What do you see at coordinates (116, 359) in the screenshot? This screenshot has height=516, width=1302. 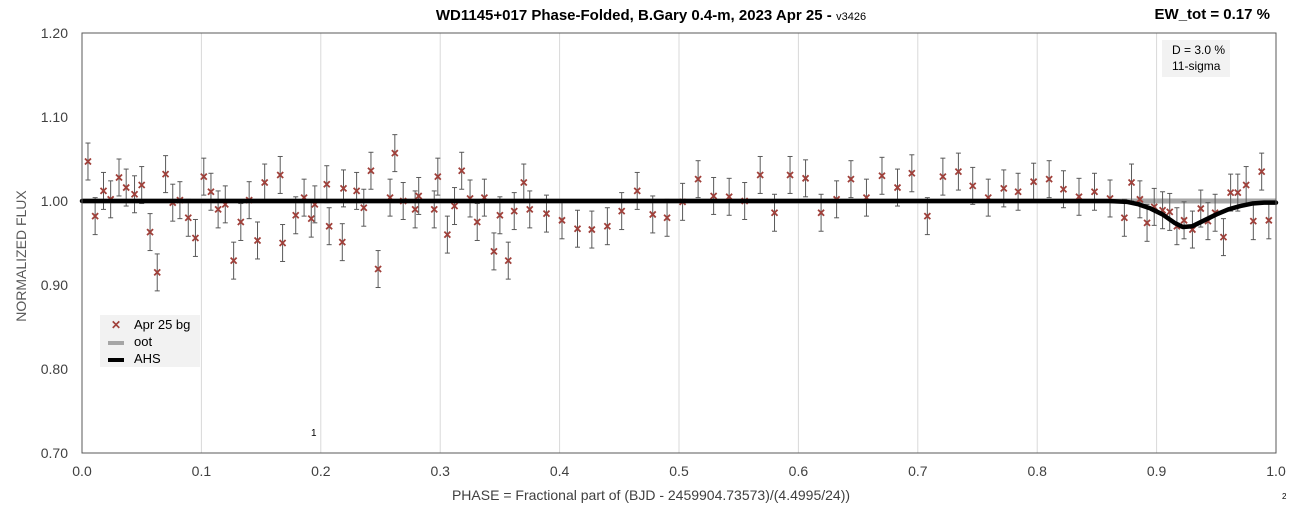 I see `legend-line-ahs` at bounding box center [116, 359].